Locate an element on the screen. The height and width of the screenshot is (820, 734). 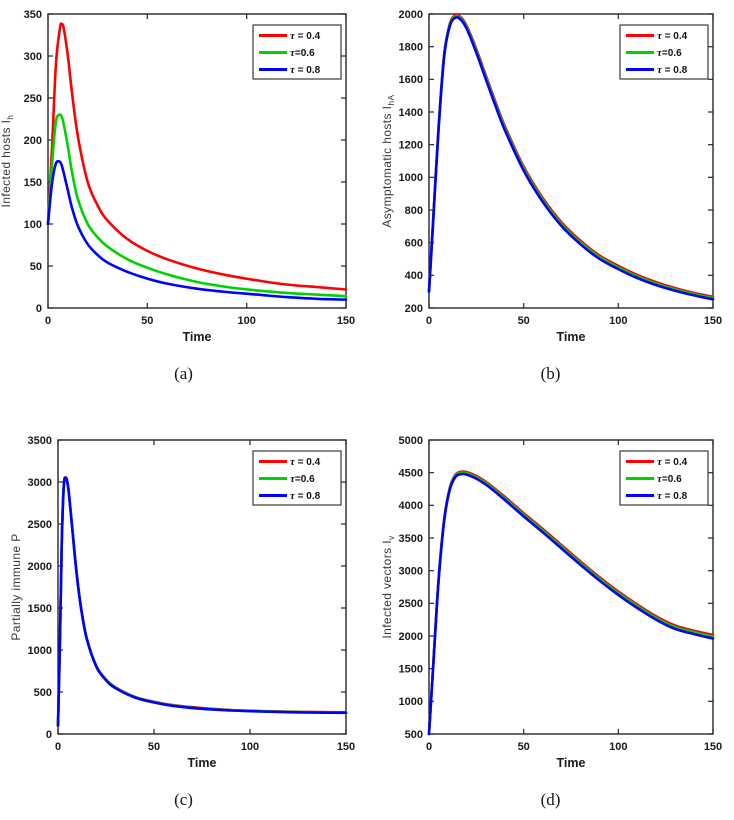
svg-text: 800 is located at coordinates (414, 211).